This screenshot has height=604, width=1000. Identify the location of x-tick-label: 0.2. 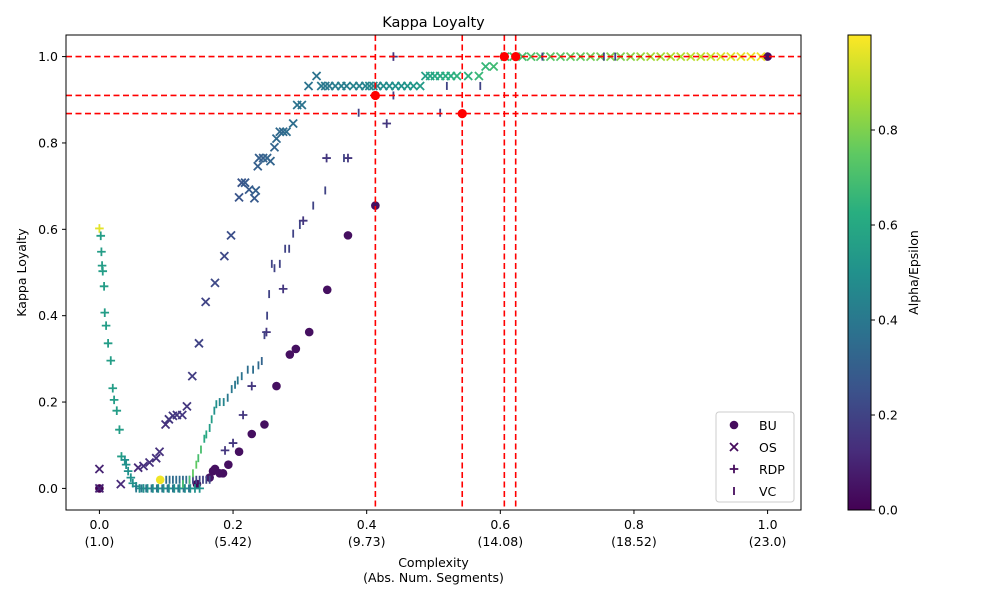
(233, 524).